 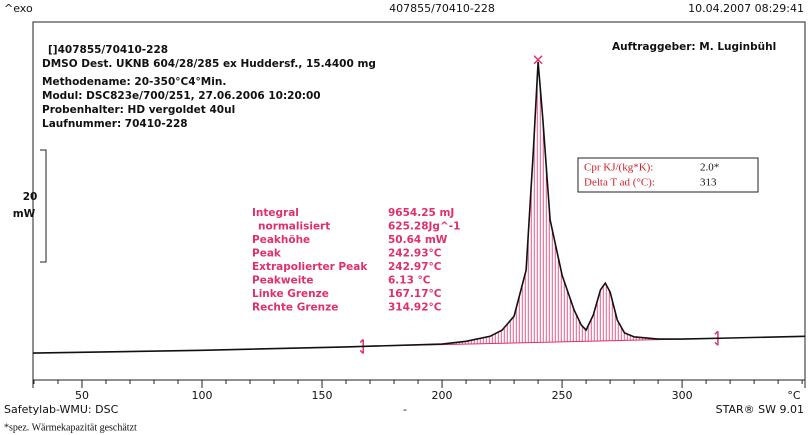 What do you see at coordinates (281, 240) in the screenshot?
I see `result-name: Peakhöhe` at bounding box center [281, 240].